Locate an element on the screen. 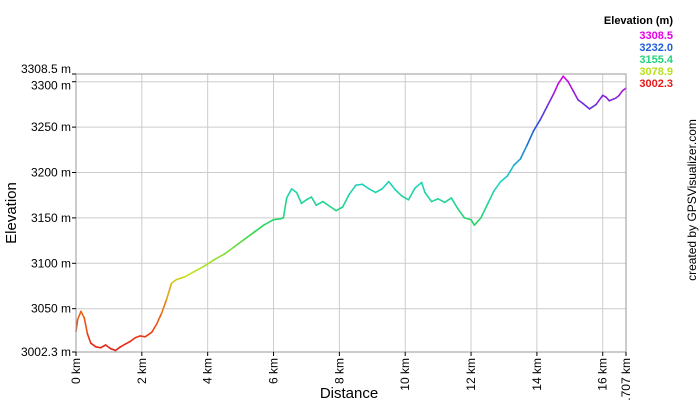 The width and height of the screenshot is (700, 400). y-tick-label: 3100 m is located at coordinates (51, 263).